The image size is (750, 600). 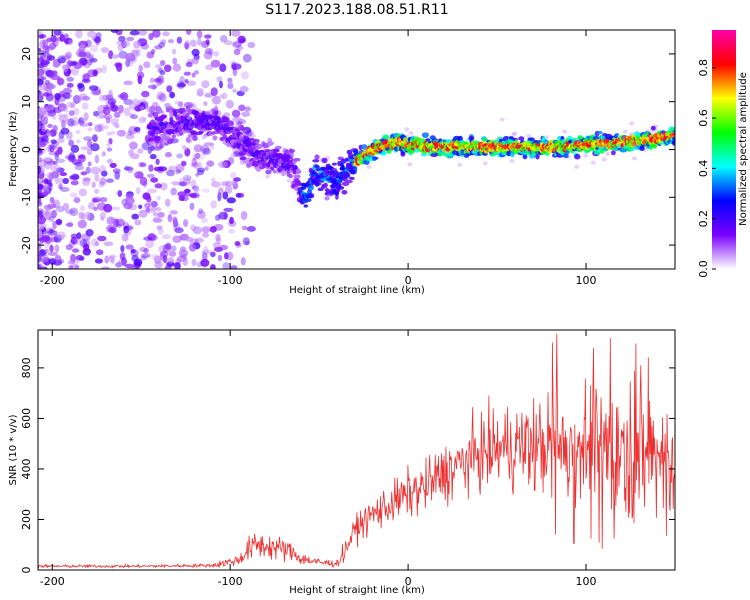 What do you see at coordinates (26, 570) in the screenshot?
I see `y-tick-label: 0` at bounding box center [26, 570].